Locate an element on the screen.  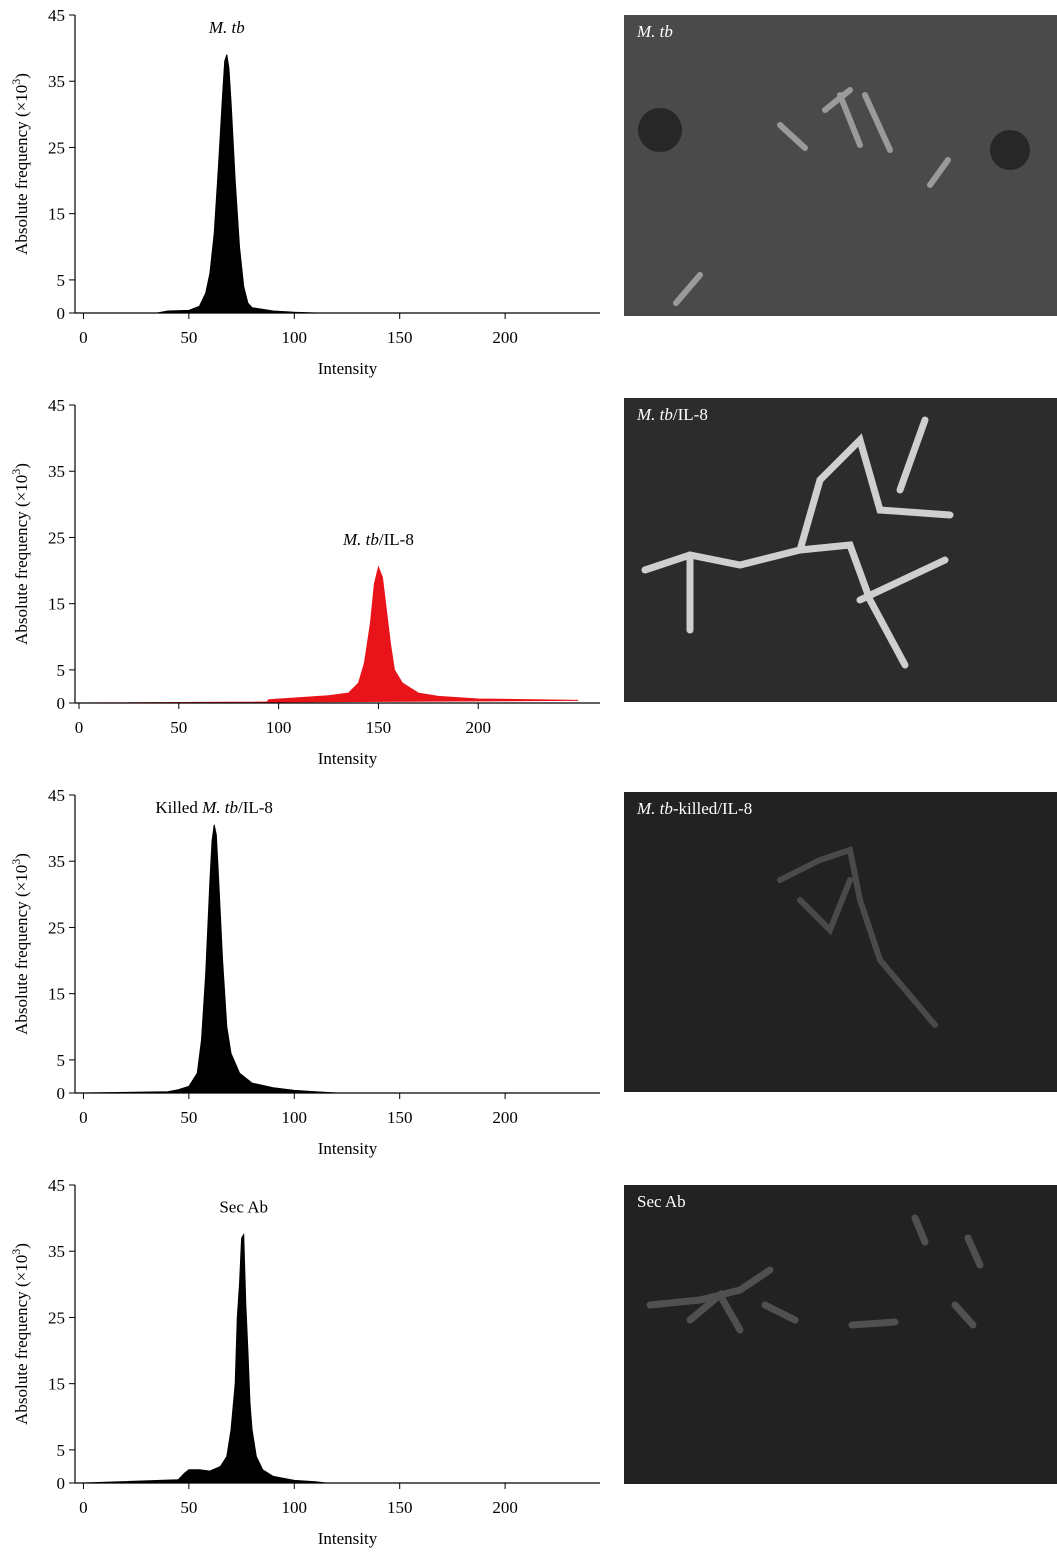
image-label: M. tb/IL-8 is located at coordinates (672, 414).